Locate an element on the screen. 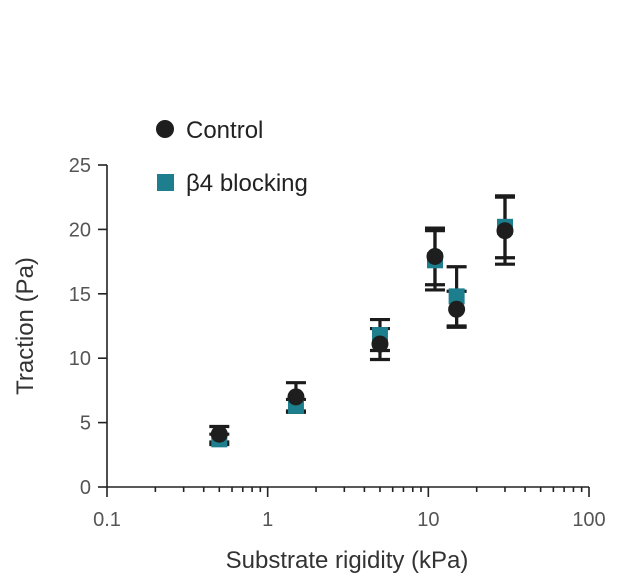 This screenshot has height=582, width=620. marker-beta4-blocking is located at coordinates (456, 296).